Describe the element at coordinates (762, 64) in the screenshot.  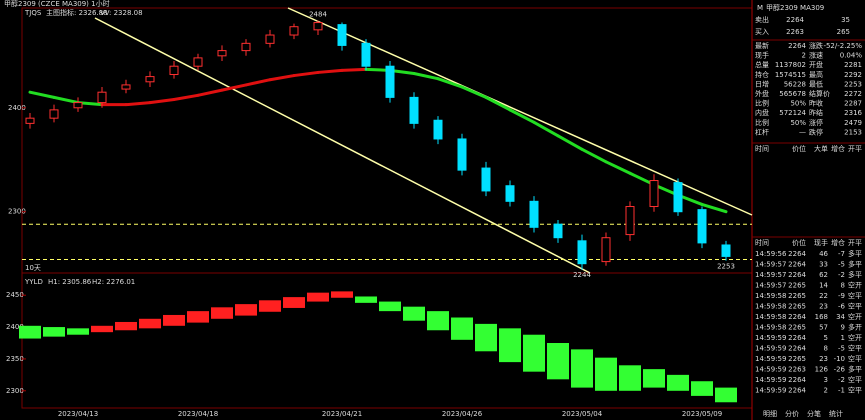
I see `stat-label: 总量` at that location.